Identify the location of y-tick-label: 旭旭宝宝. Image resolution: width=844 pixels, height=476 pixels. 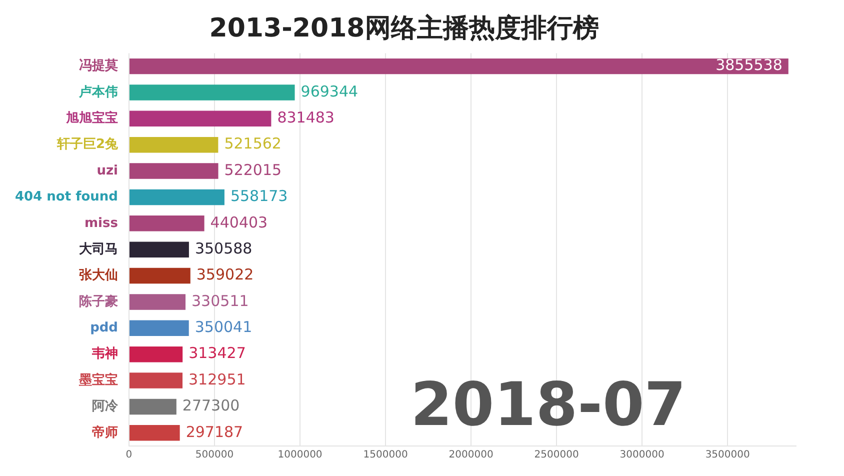
(91, 118).